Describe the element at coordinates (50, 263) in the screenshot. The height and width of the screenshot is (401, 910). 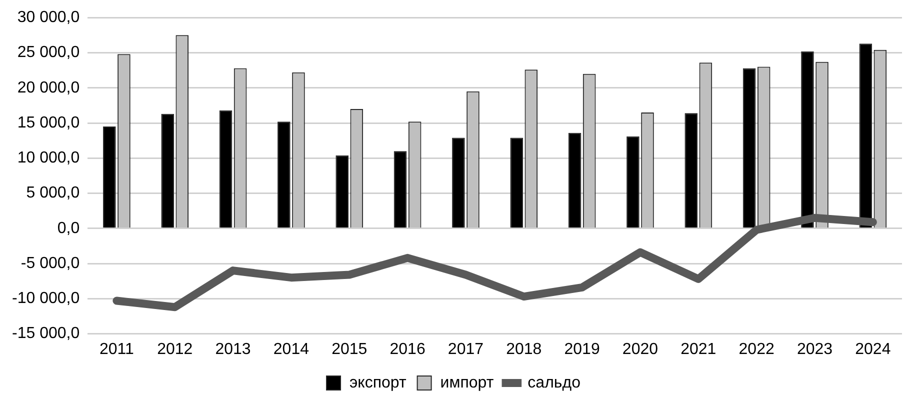
I see `y-tick-label: -5 000,0` at that location.